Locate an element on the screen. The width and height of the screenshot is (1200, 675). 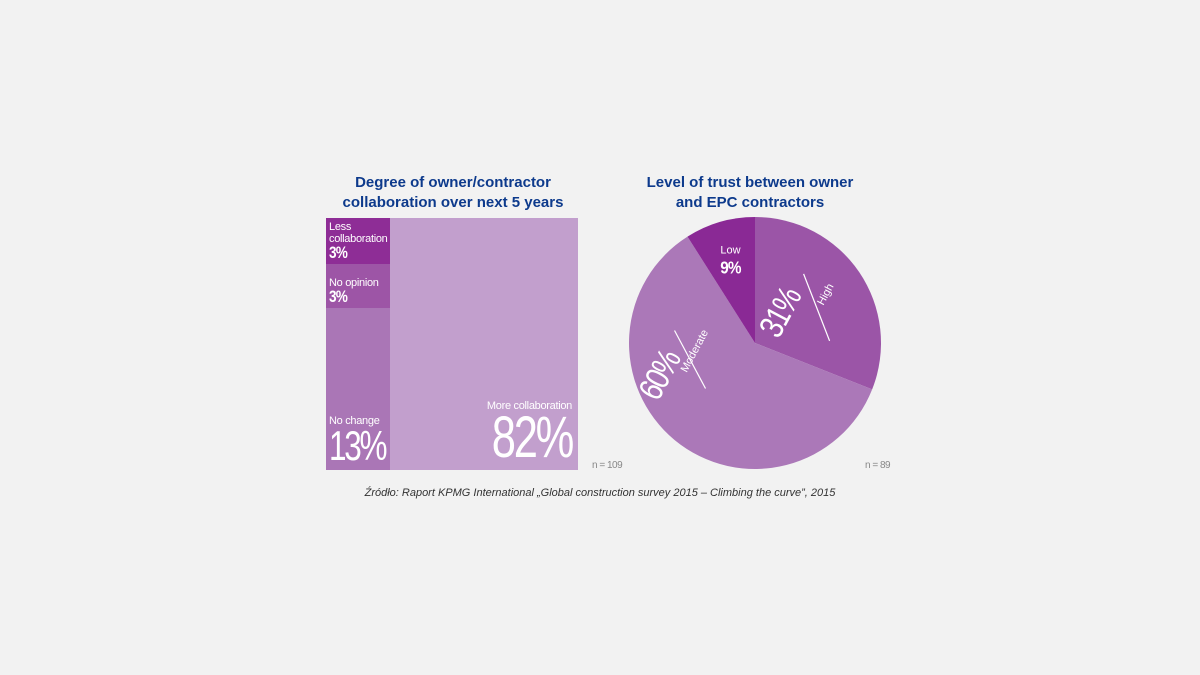
pie-label-divider-moderate is located at coordinates (690, 359).